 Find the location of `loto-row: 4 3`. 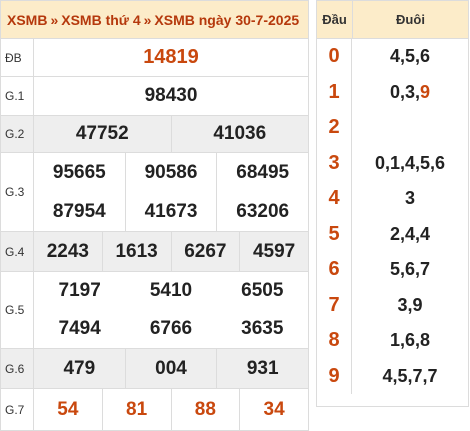

loto-row: 4 3 is located at coordinates (392, 199).